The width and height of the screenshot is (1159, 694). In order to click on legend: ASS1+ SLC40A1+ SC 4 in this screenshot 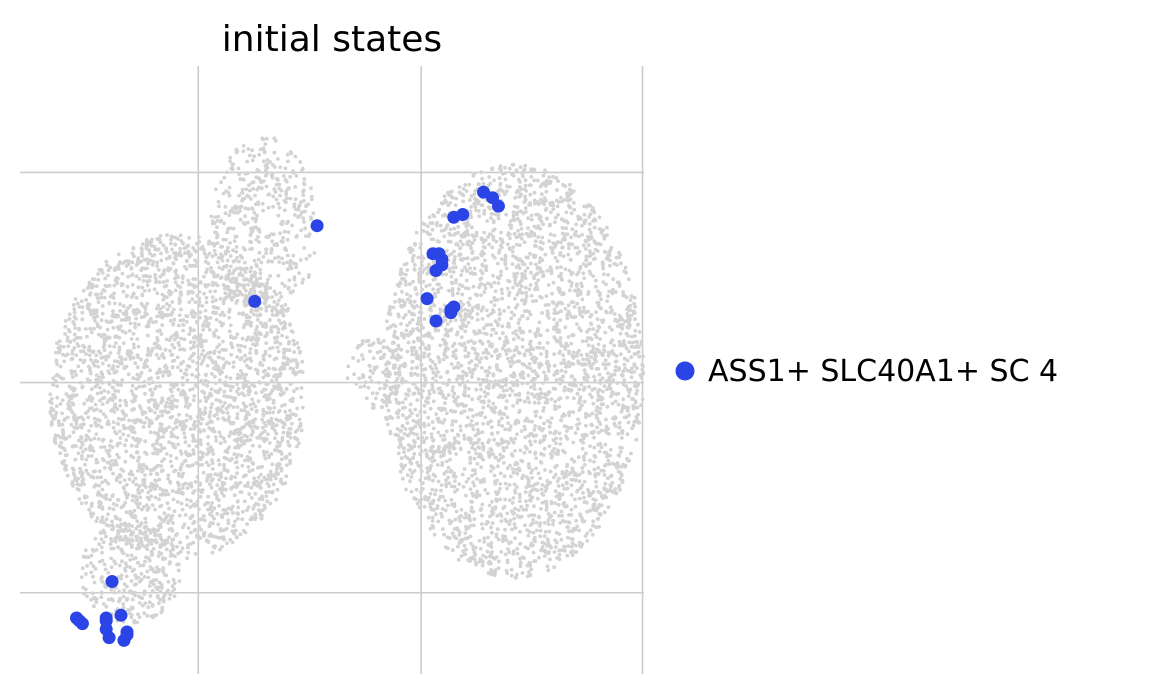, I will do `click(866, 371)`.